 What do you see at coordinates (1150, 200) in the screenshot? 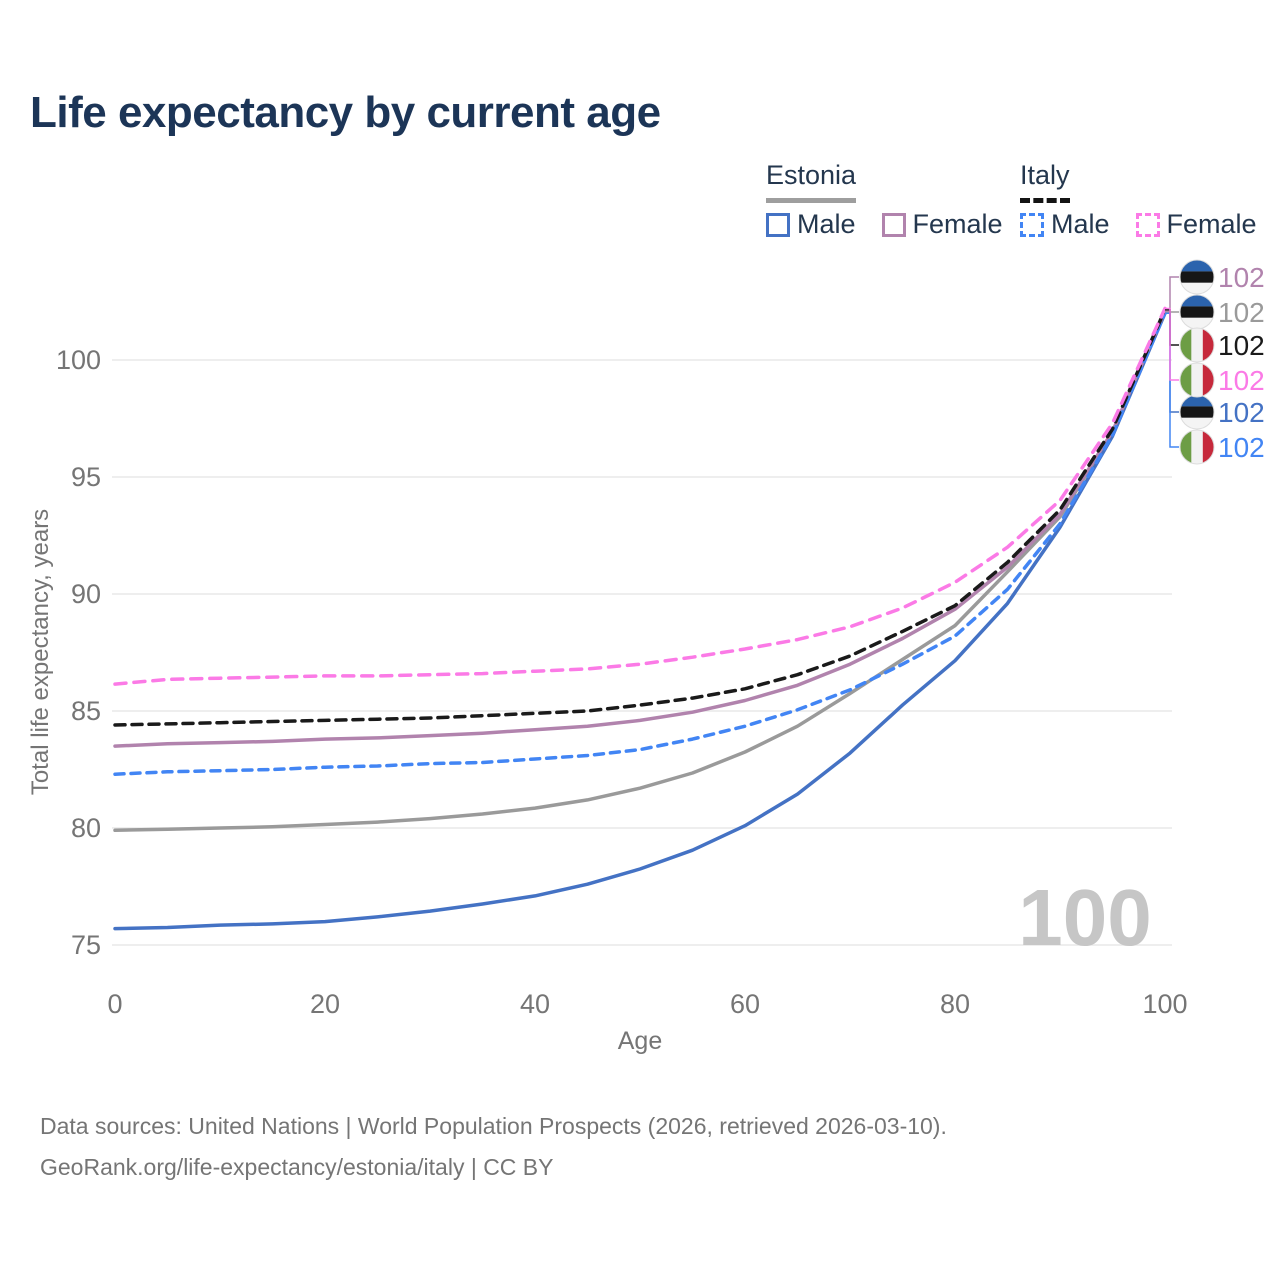
I see `legend-group-italy: Italy Male Female` at bounding box center [1150, 200].